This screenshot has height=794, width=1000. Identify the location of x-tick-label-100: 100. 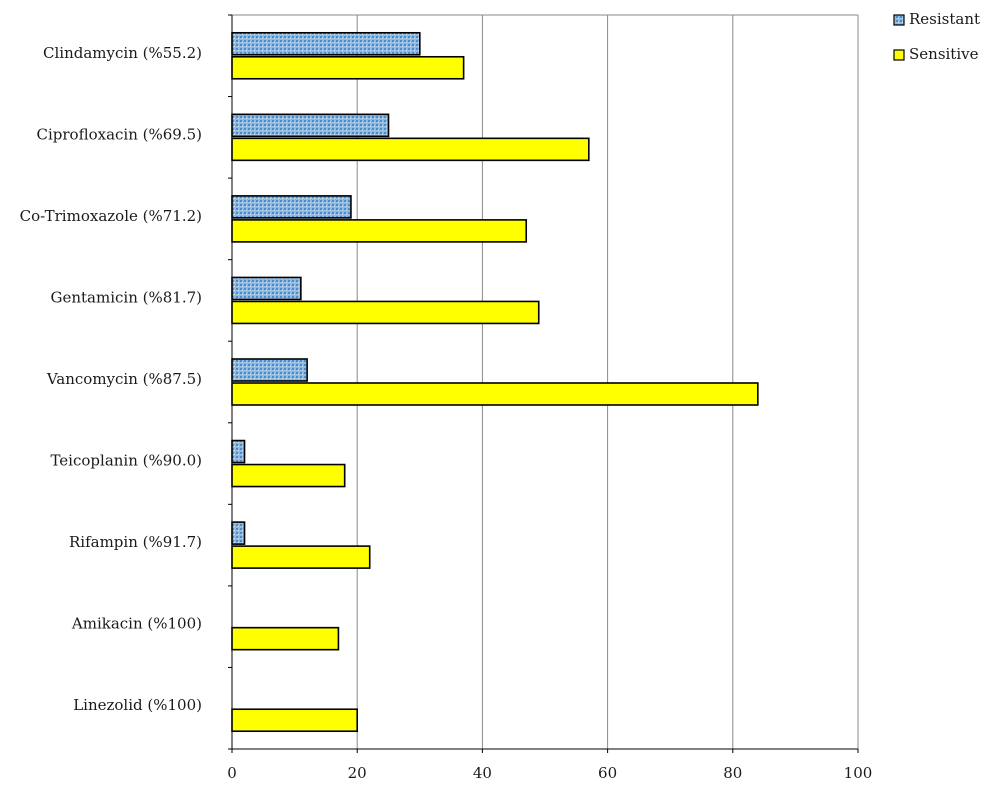
(858, 773).